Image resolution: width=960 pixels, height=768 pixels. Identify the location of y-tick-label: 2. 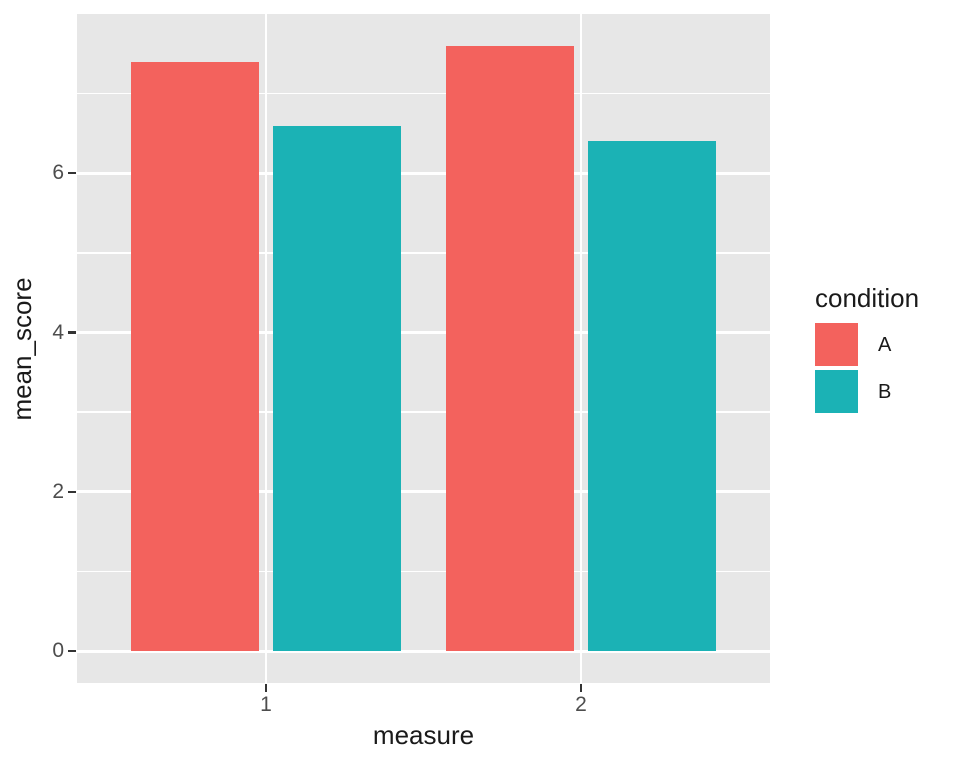
(58, 491).